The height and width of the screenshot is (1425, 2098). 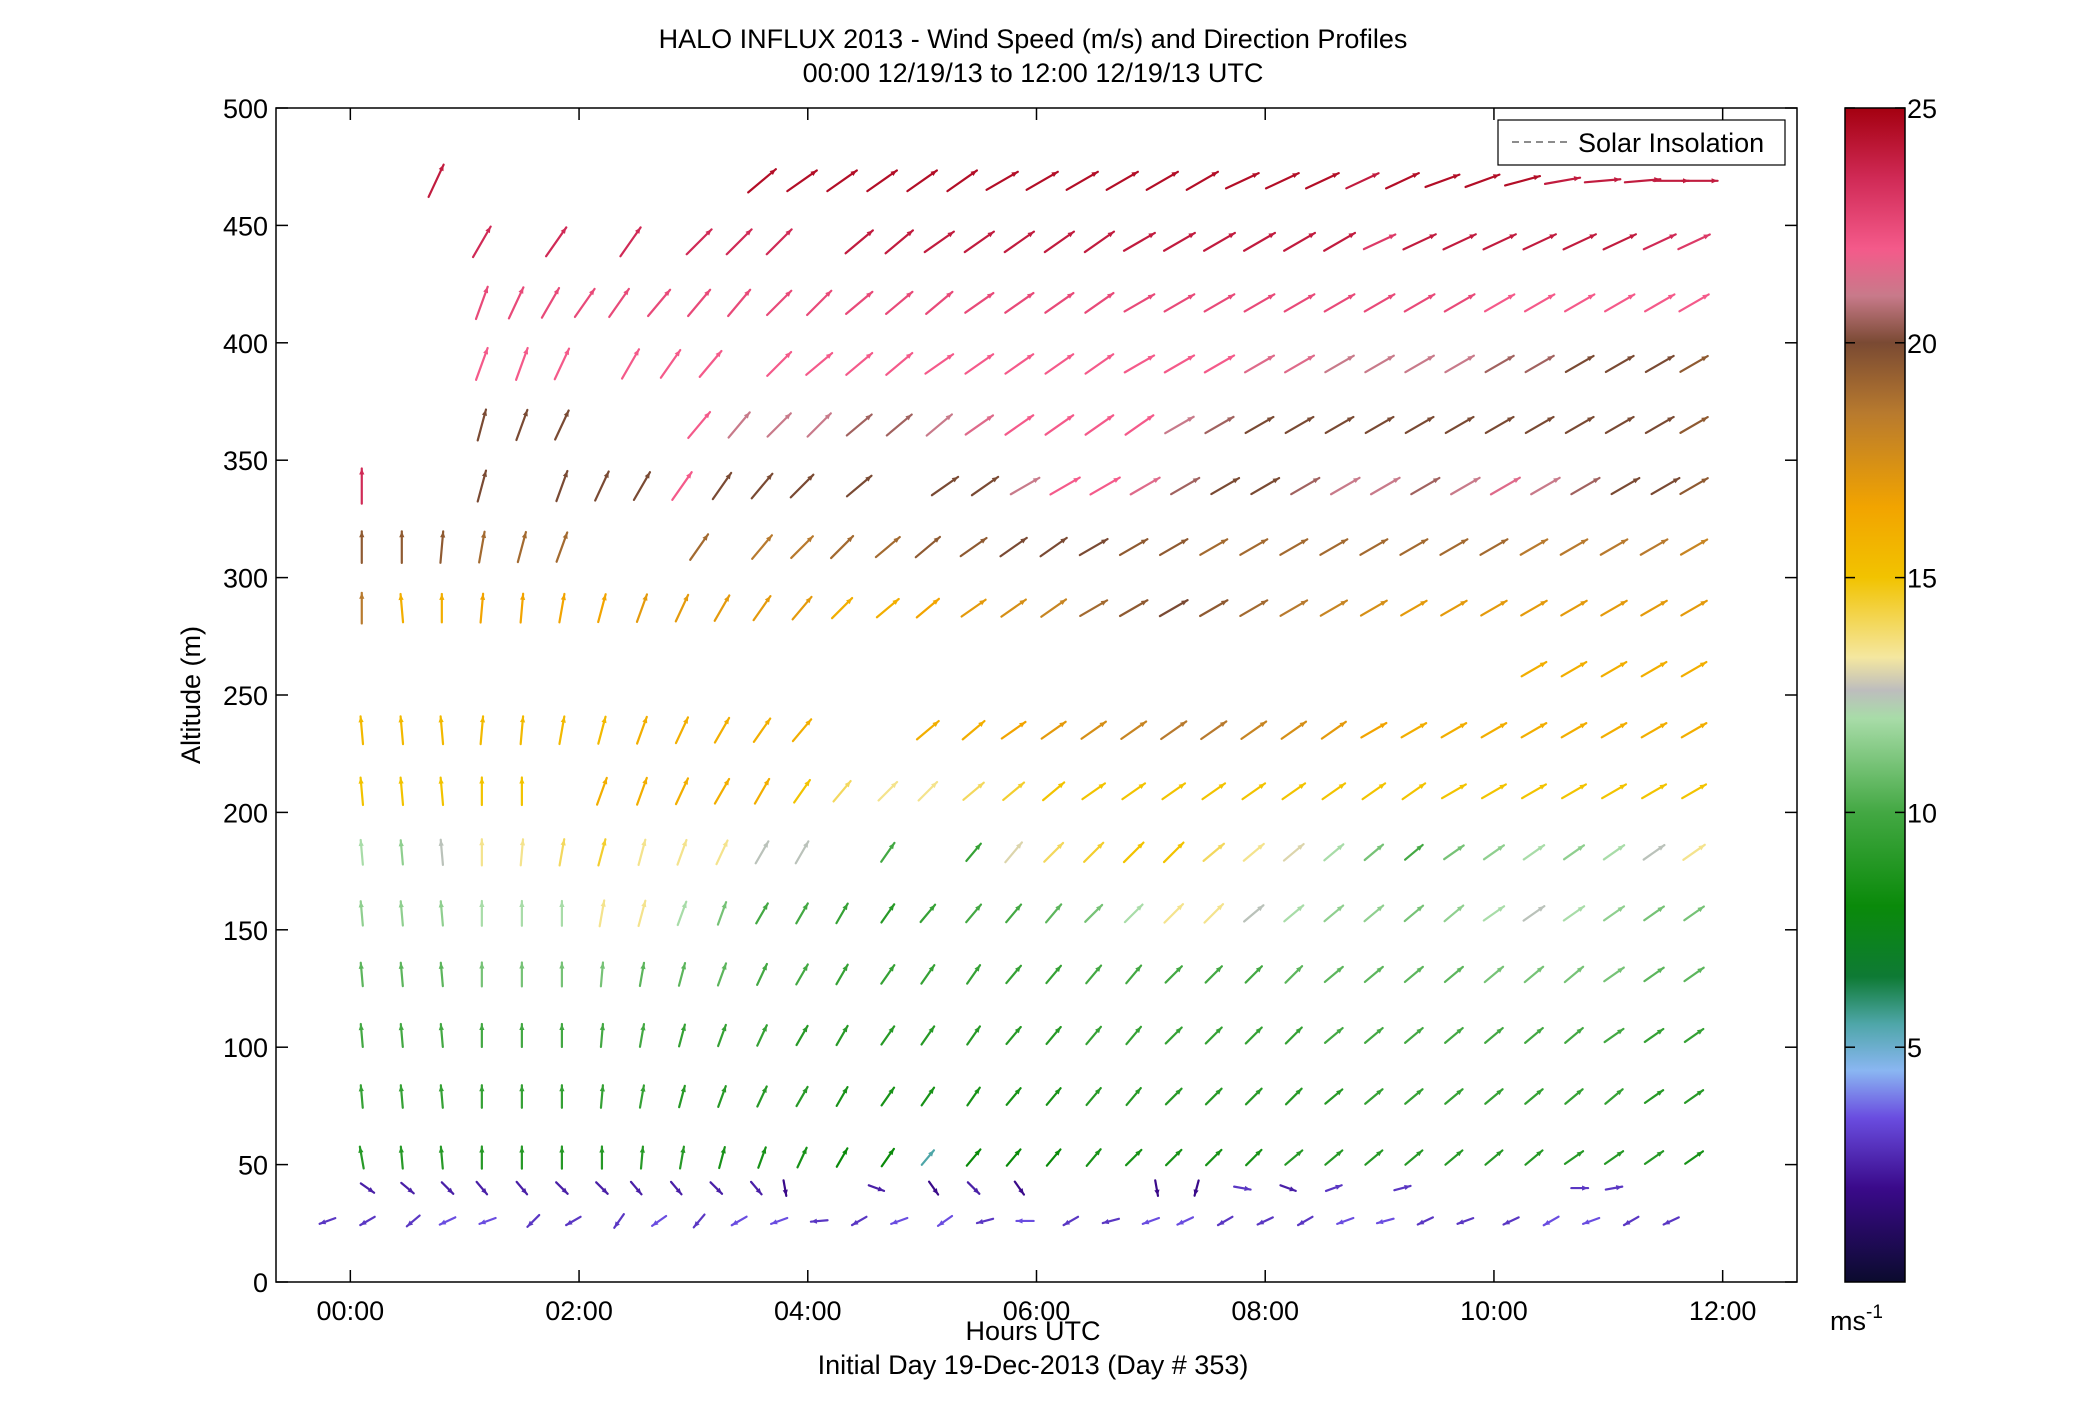 I want to click on wind-arrow-shaft, so click(x=962, y=181).